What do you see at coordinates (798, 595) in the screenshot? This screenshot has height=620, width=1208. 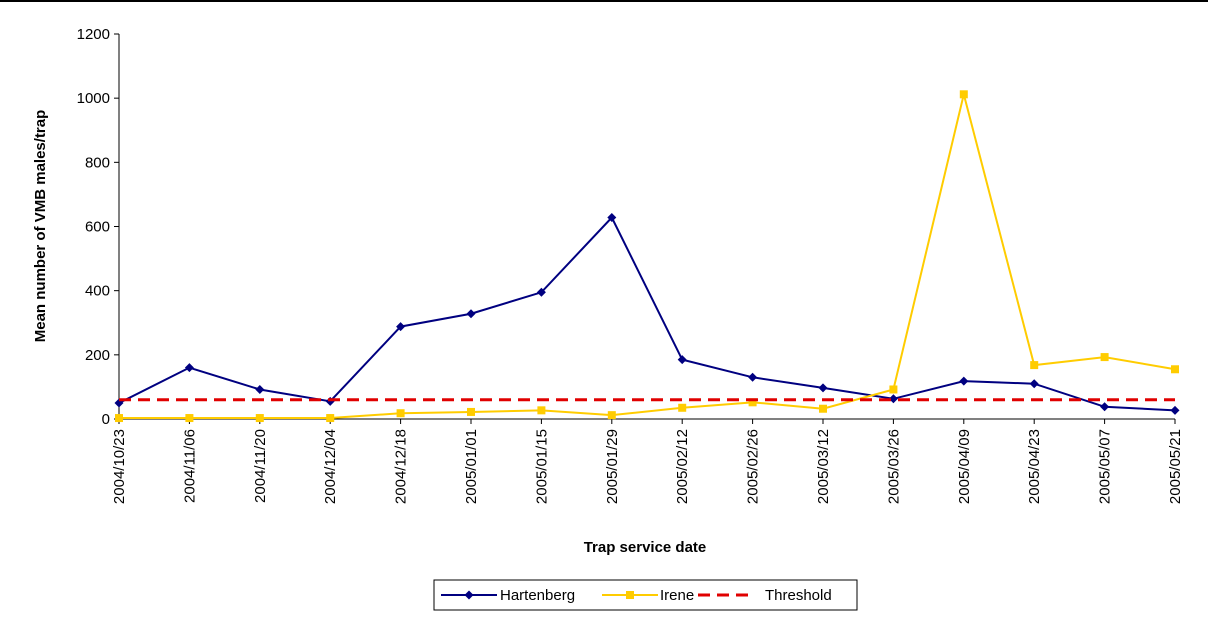 I see `legend-label-threshold: Threshold` at bounding box center [798, 595].